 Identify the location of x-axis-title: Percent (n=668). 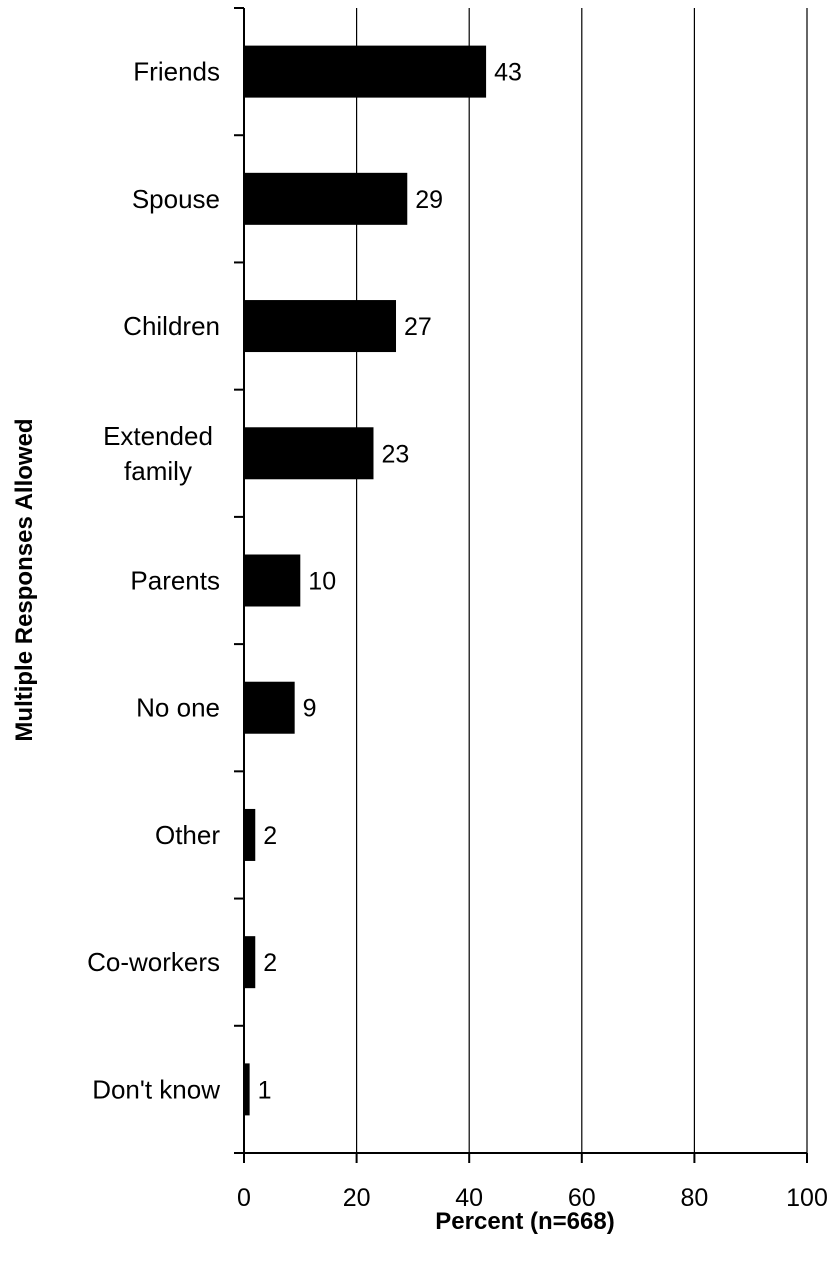
(524, 1221).